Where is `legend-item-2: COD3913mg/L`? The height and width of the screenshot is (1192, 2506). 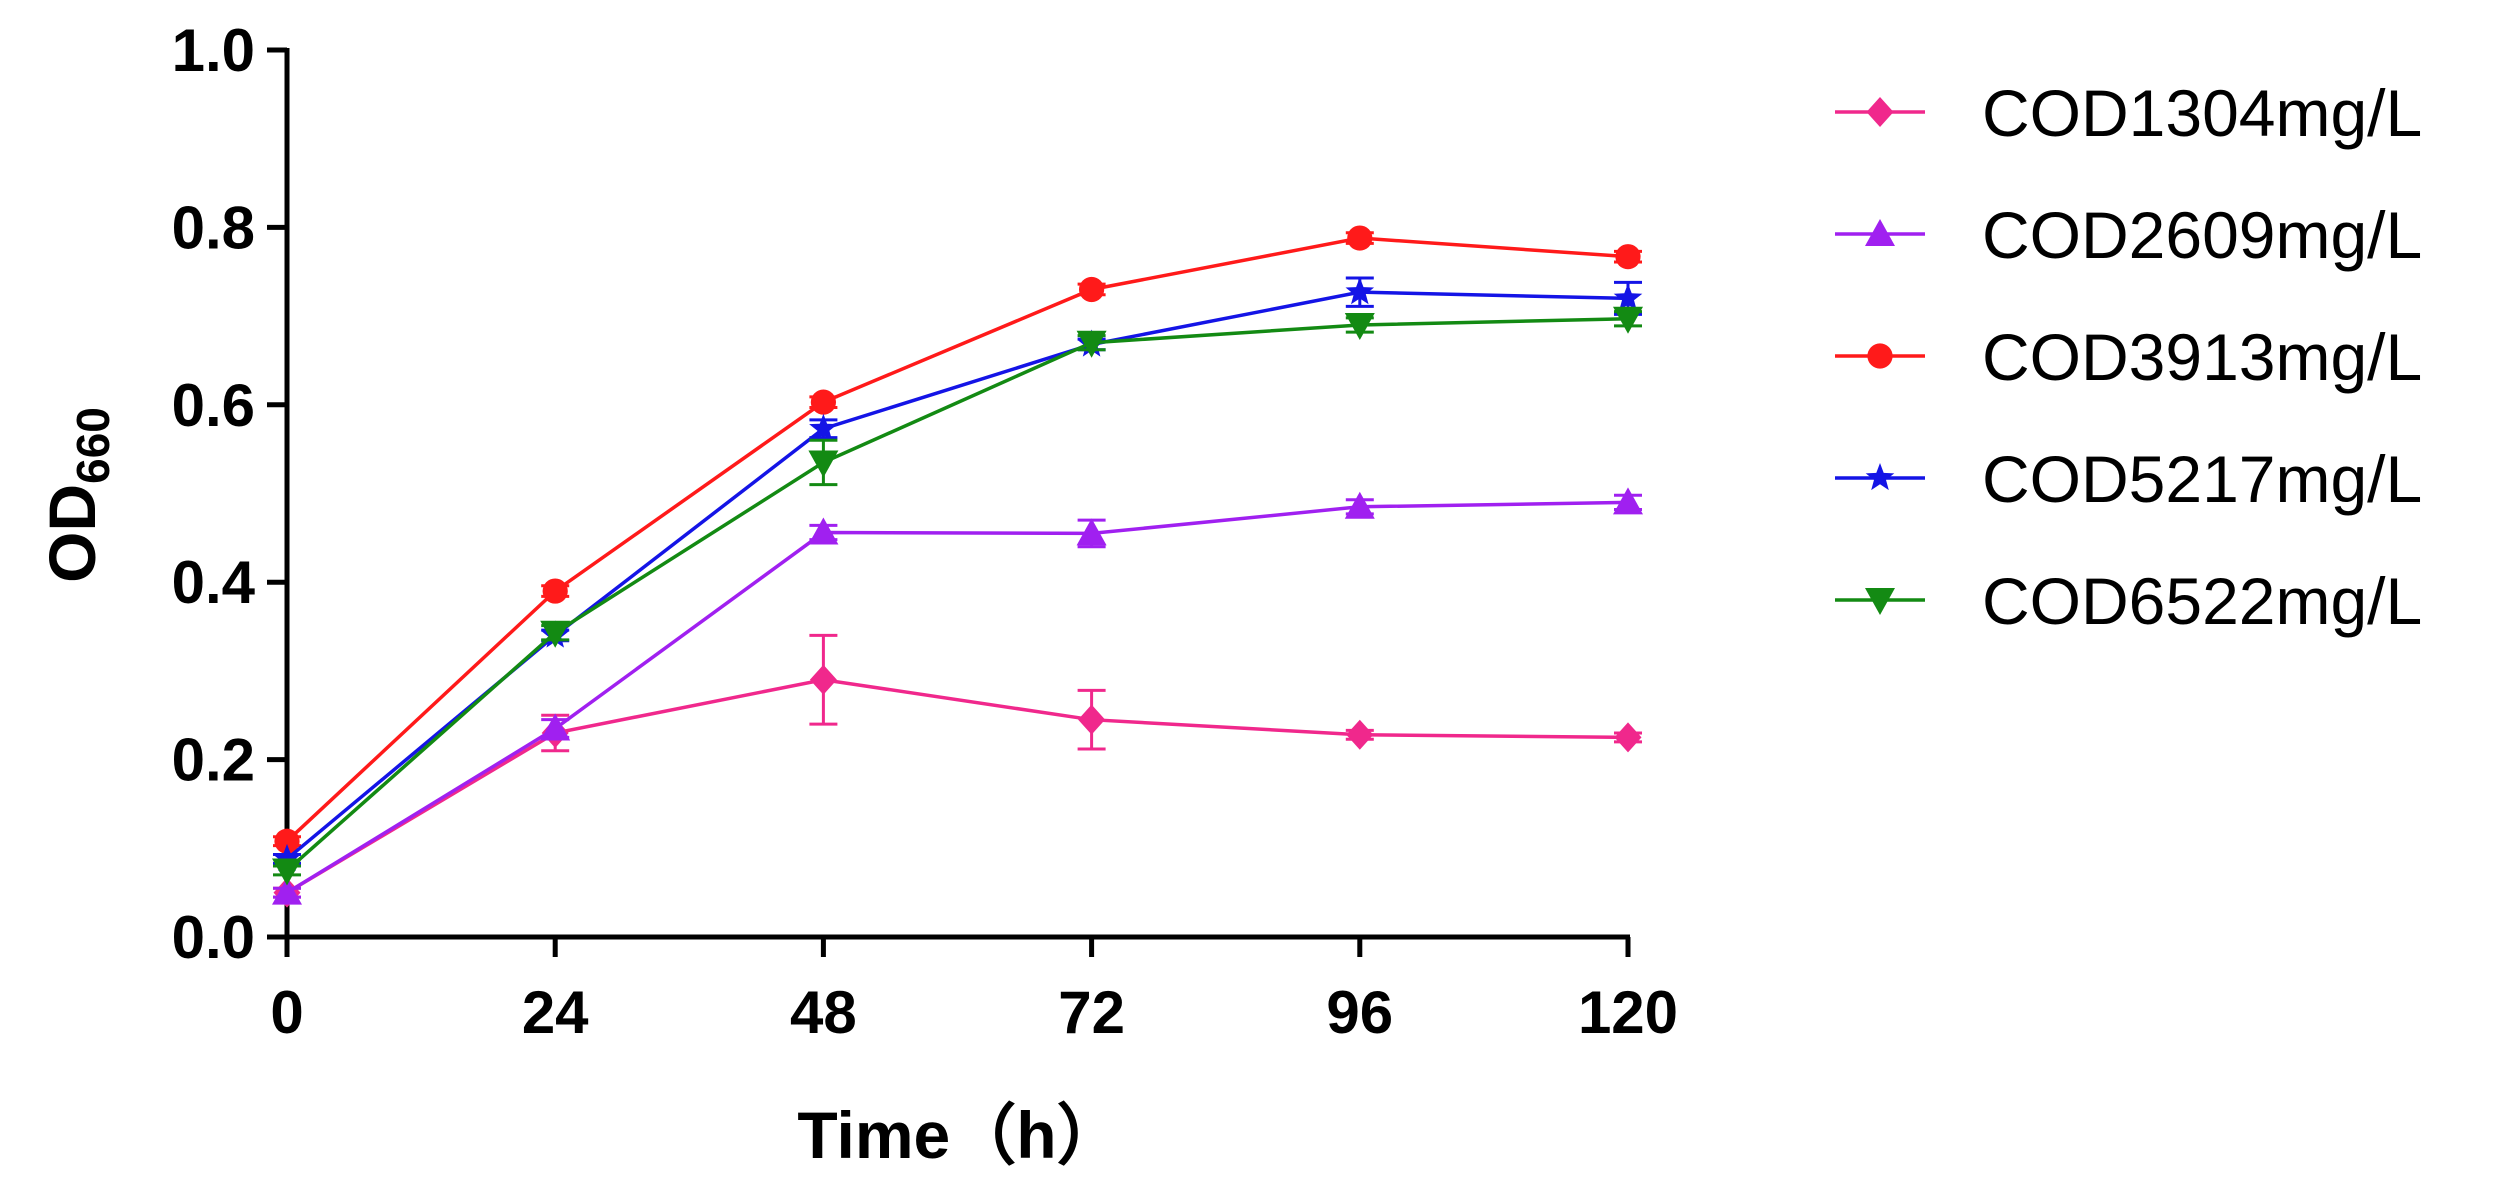 legend-item-2: COD3913mg/L is located at coordinates (2128, 357).